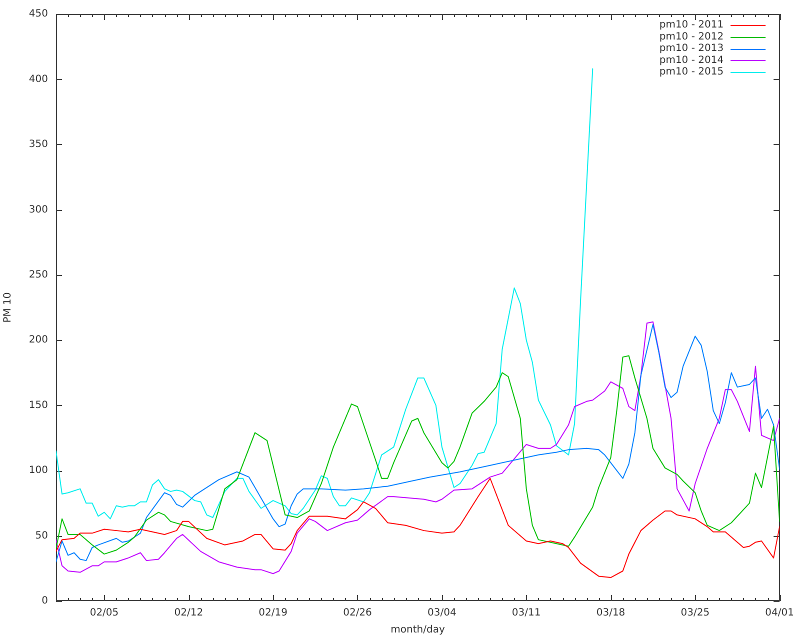 The image size is (800, 640). Describe the element at coordinates (104, 613) in the screenshot. I see `x-tick-label: 02/05` at that location.